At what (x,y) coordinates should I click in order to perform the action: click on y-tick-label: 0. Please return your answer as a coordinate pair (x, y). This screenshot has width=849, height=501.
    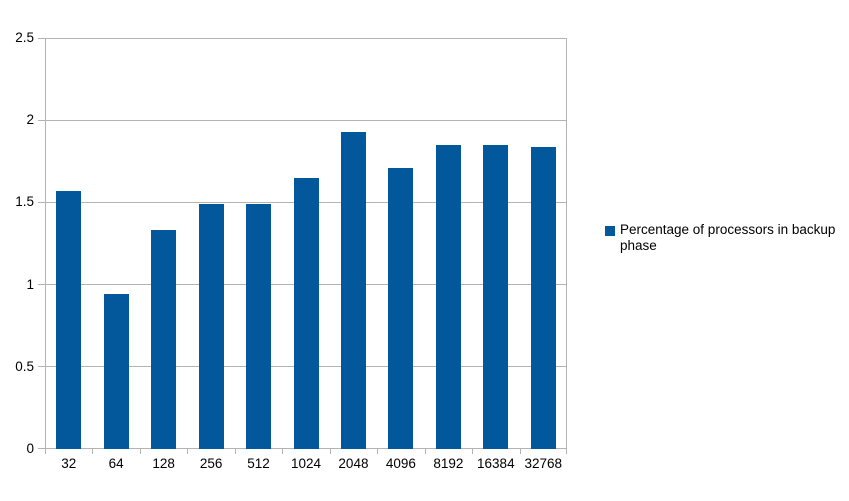
    Looking at the image, I should click on (30, 448).